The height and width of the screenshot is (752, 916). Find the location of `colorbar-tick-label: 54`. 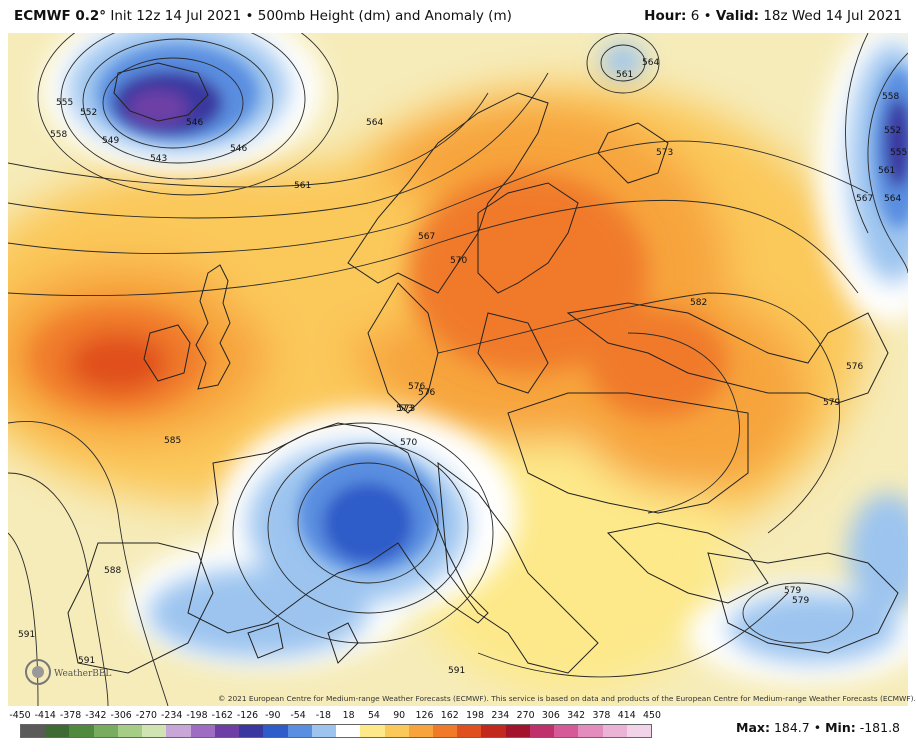

colorbar-tick-label: 54 is located at coordinates (373, 715).